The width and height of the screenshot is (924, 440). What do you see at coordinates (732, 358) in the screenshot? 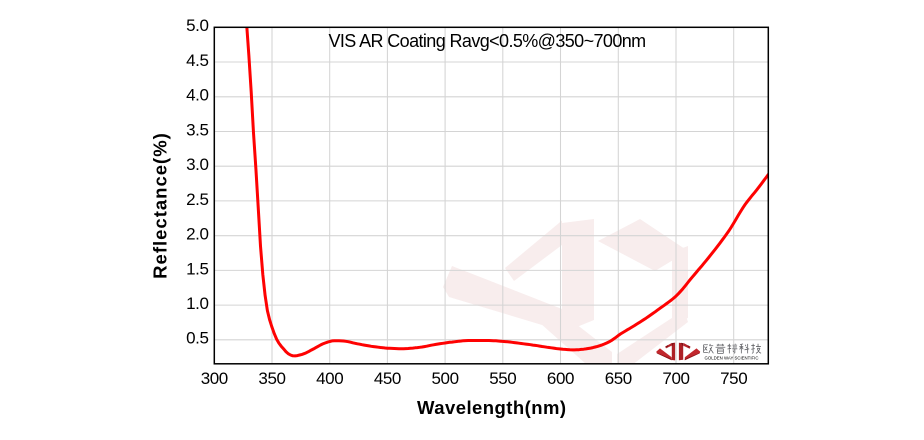
I see `svg-text: GOLDEN WAY SCIENTIFIC` at bounding box center [732, 358].